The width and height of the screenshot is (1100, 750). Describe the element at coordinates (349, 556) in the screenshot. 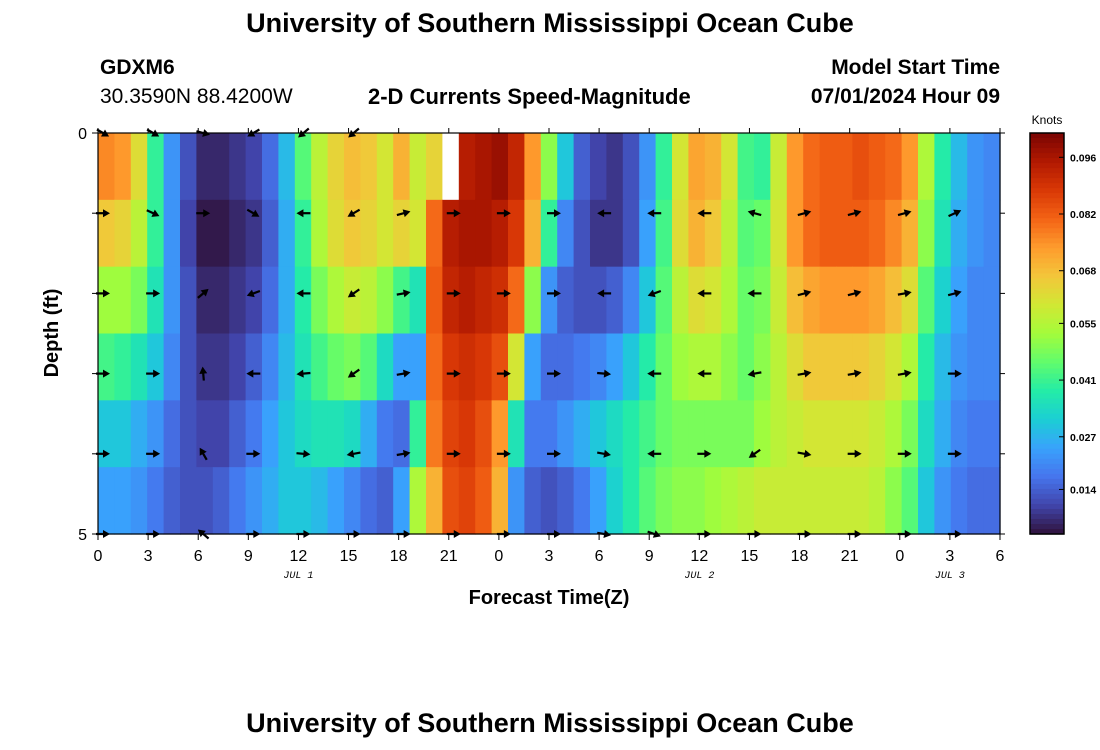

I see `x-tick-label: 15` at that location.